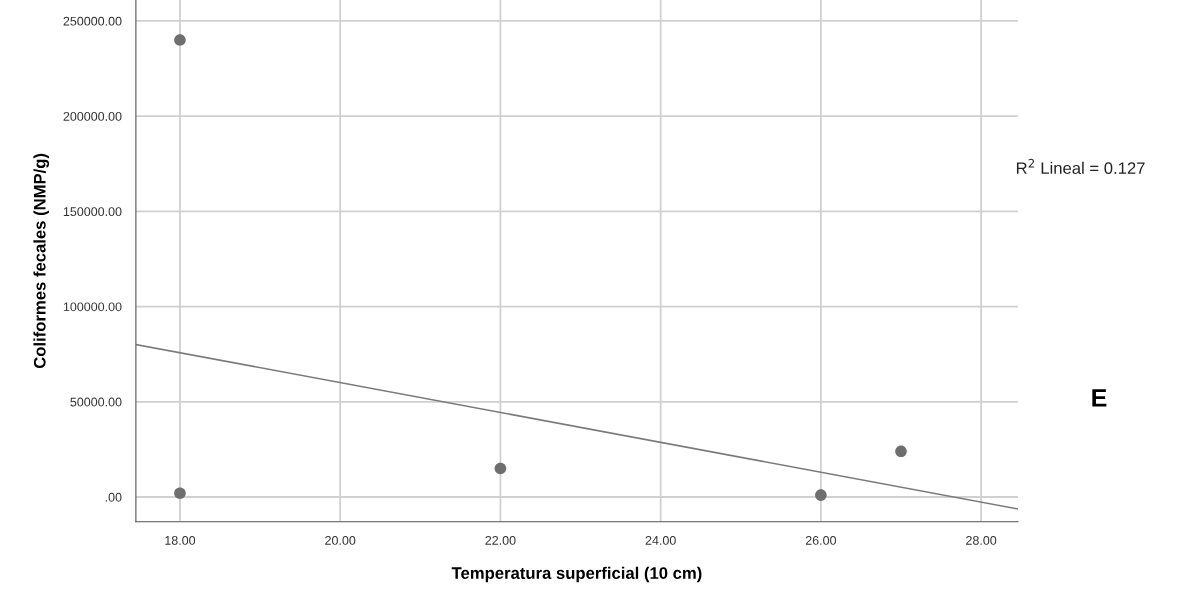  I want to click on y-tick-label: .00, so click(113, 497).